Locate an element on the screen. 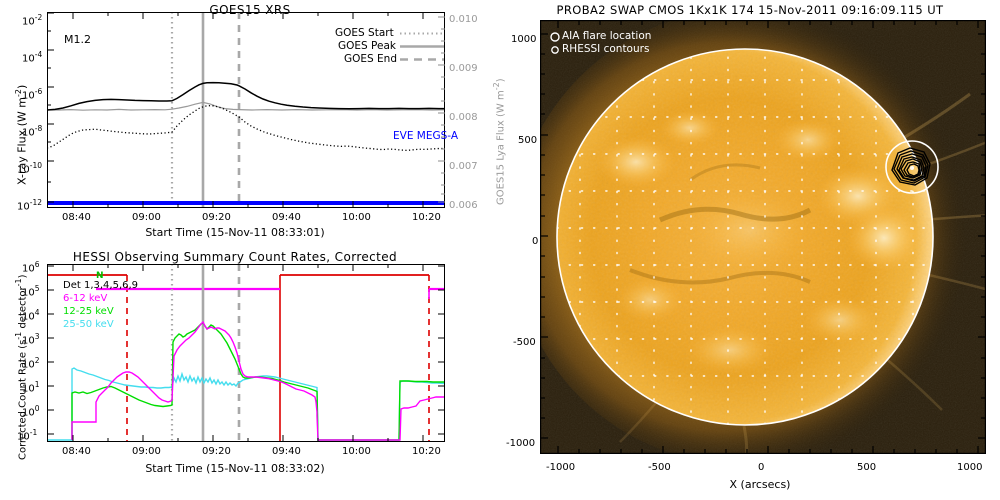 The height and width of the screenshot is (500, 1000). swap-xtick-3: 500 is located at coordinates (867, 467).